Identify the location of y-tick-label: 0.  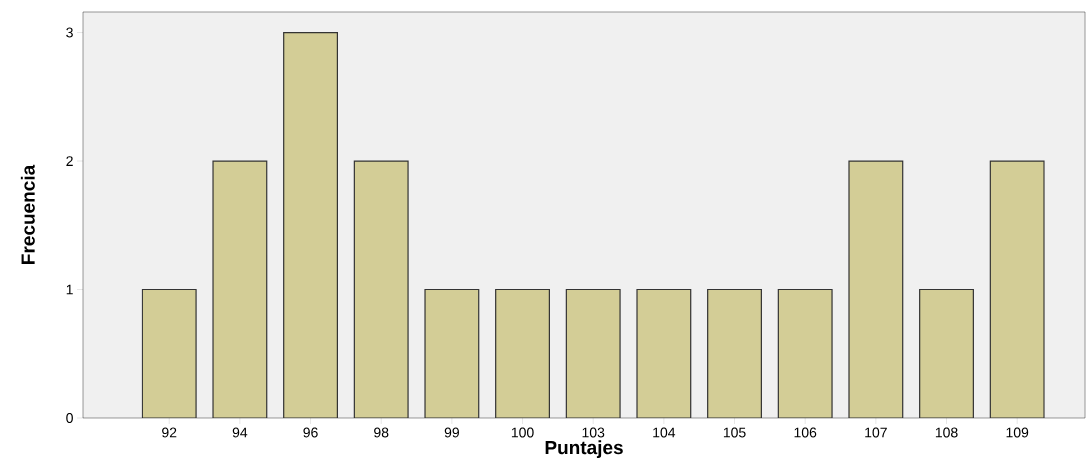
(69, 418).